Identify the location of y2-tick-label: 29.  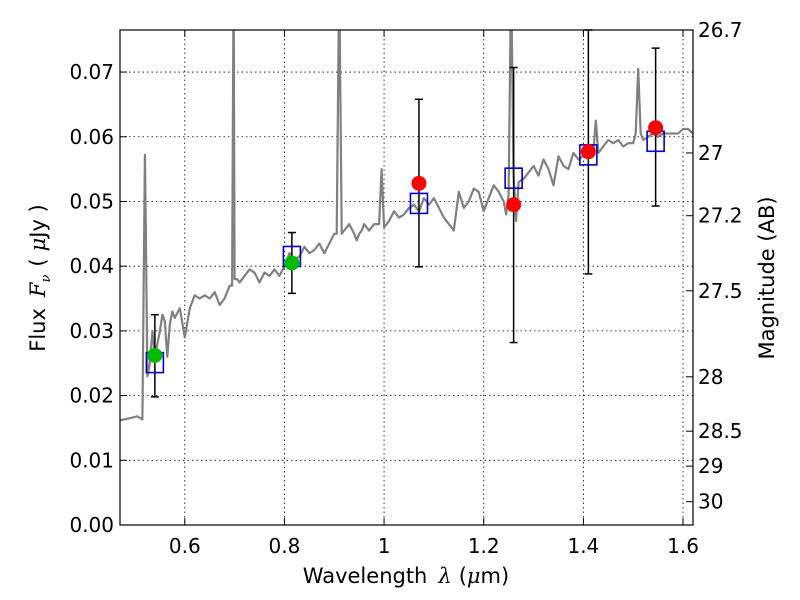
(710, 466).